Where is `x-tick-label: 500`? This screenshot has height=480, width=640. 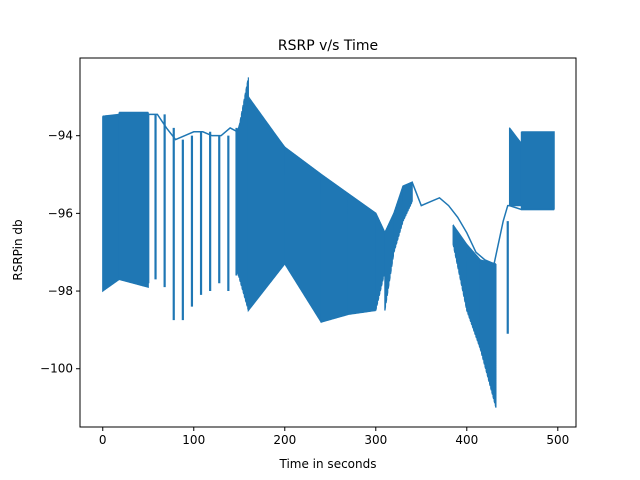 x-tick-label: 500 is located at coordinates (557, 440).